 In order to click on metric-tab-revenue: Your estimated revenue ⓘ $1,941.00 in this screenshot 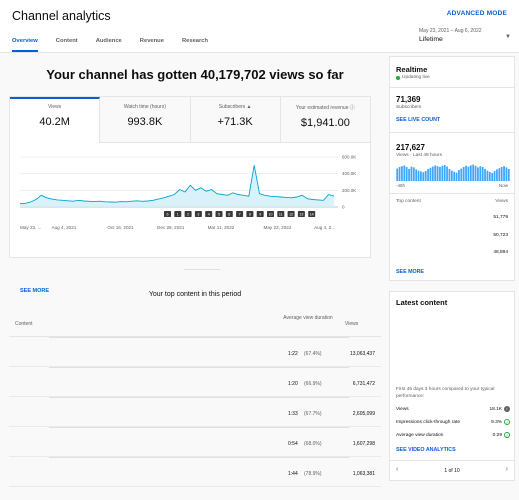, I will do `click(325, 120)`.